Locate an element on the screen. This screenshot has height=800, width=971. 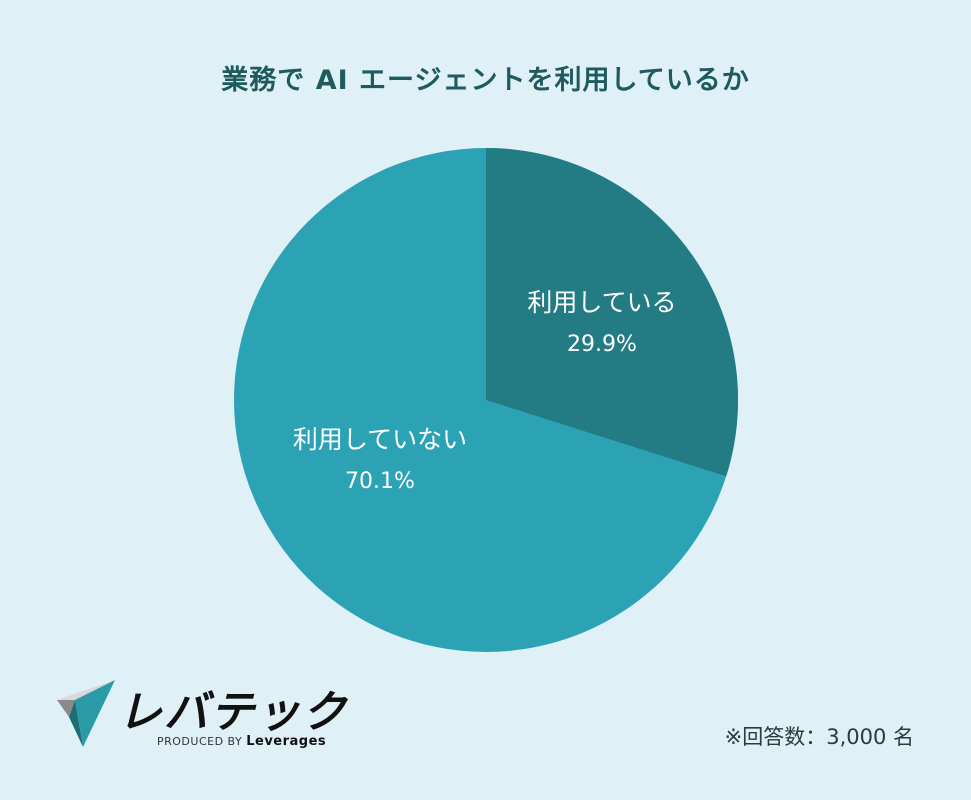
slice-label-used: 利用している 29.9% is located at coordinates (602, 323).